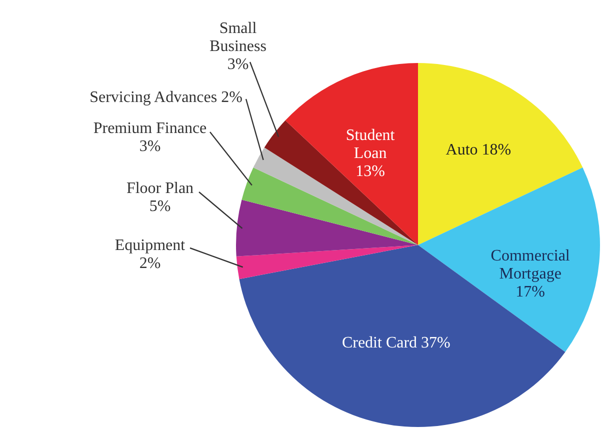 The height and width of the screenshot is (433, 612). What do you see at coordinates (150, 128) in the screenshot?
I see `slice-label: Premium Finance` at bounding box center [150, 128].